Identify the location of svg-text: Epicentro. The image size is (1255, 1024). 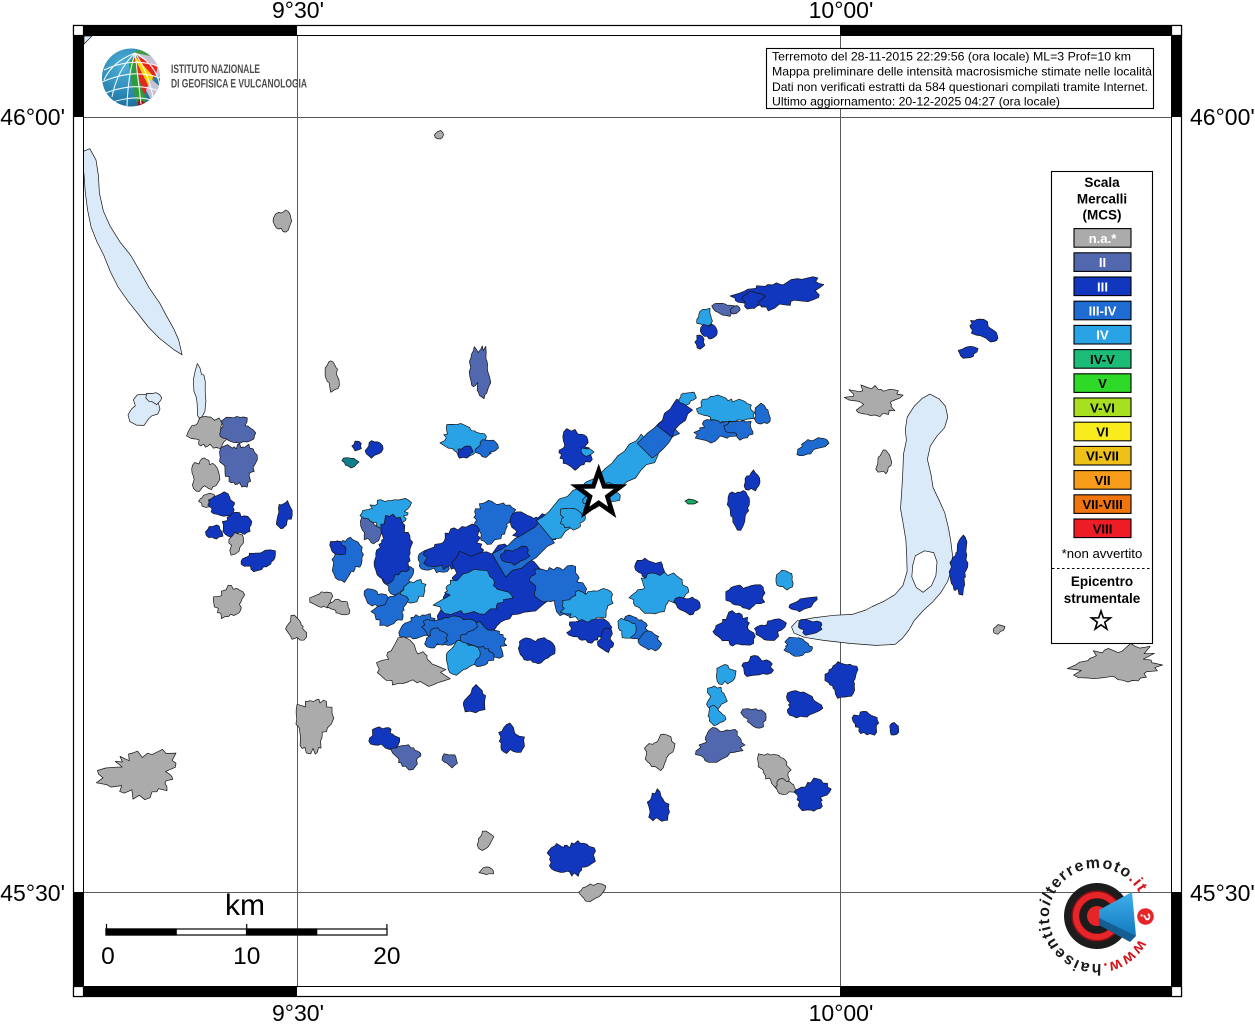
(1102, 581).